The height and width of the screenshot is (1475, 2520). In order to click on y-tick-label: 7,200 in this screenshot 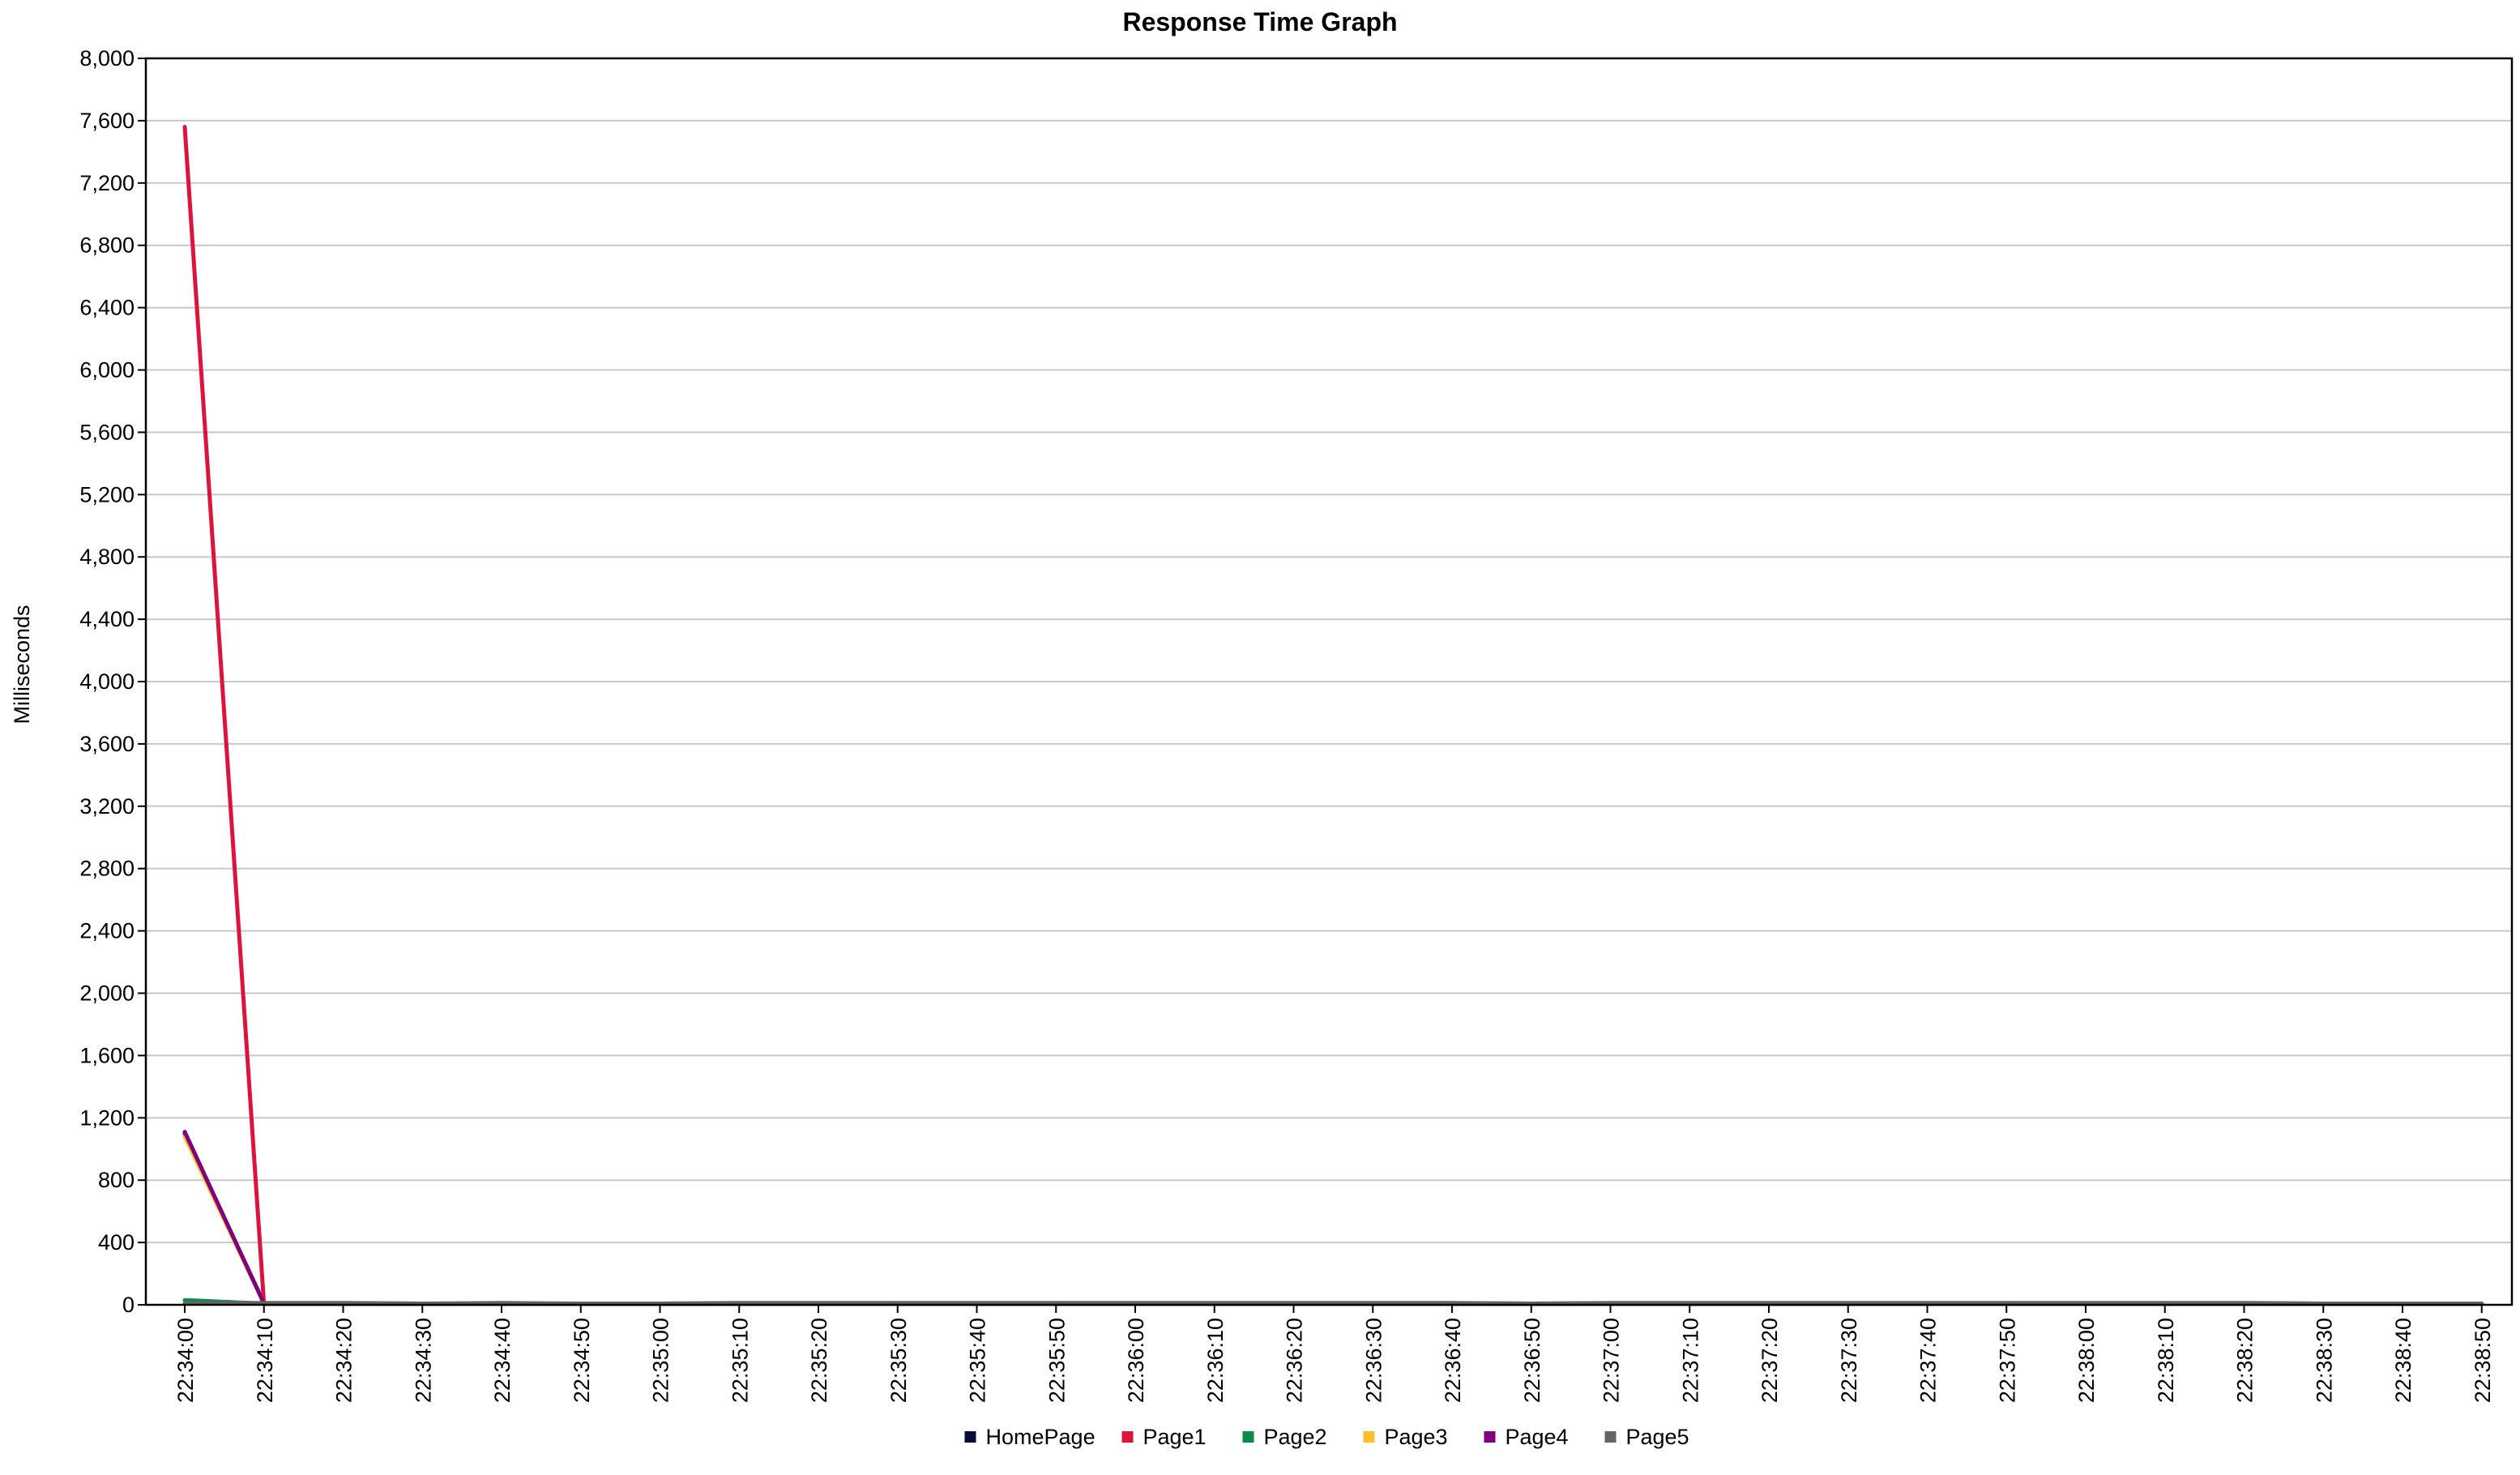, I will do `click(107, 183)`.